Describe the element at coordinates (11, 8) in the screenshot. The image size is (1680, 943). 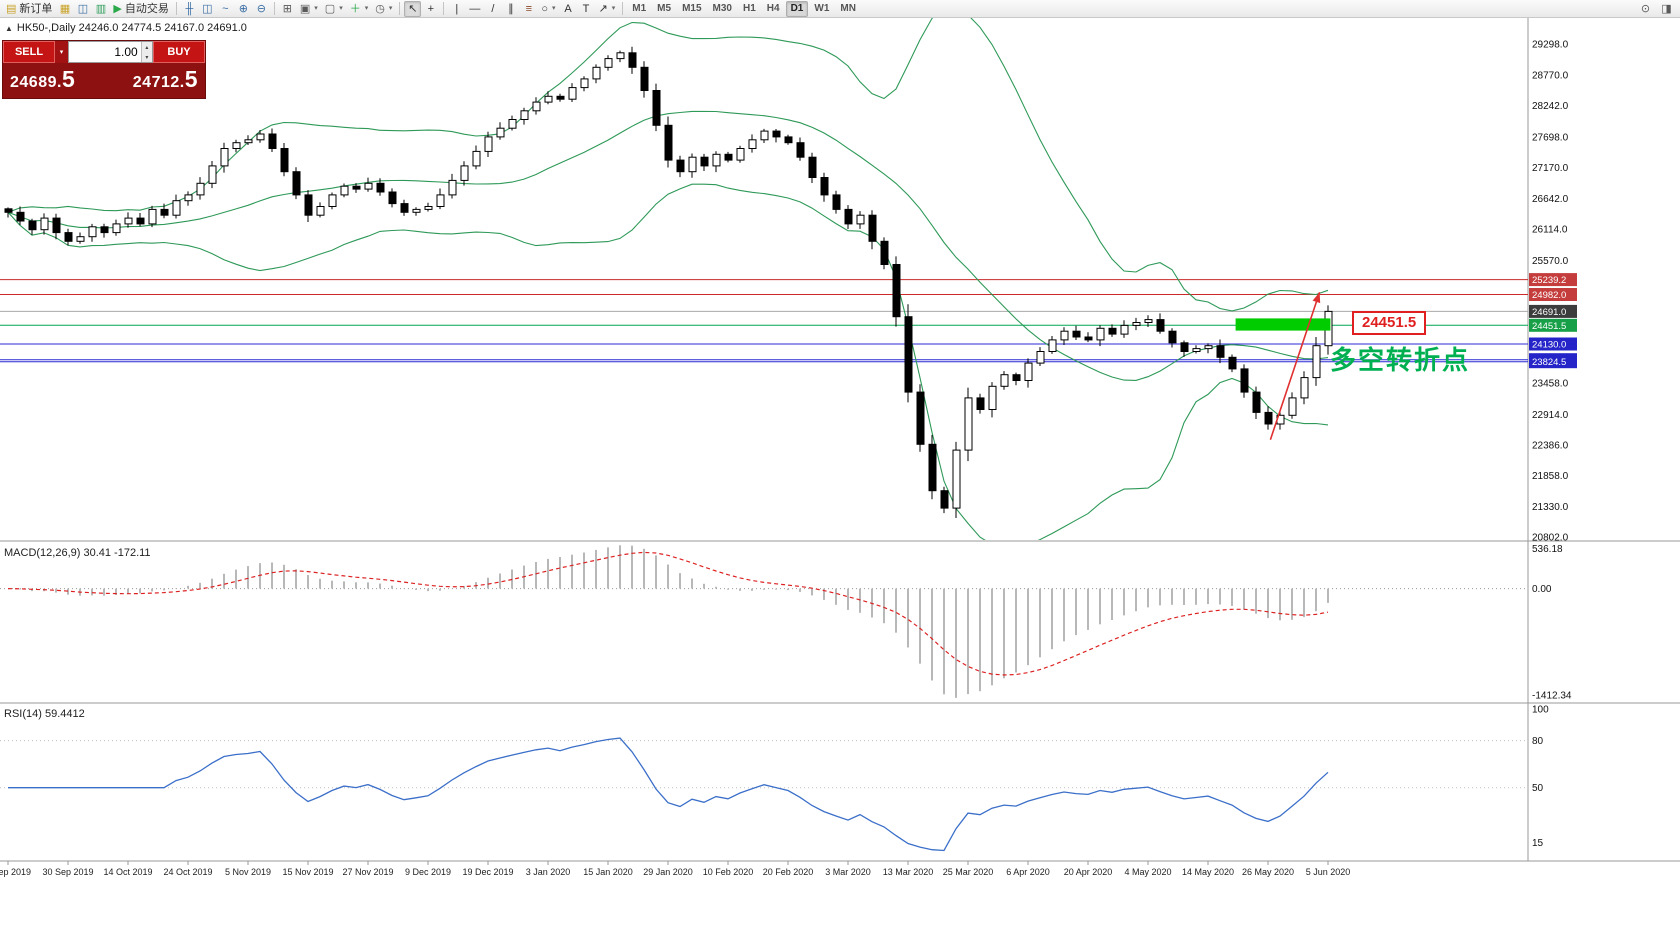
I see `new-order-icon: ▤` at that location.